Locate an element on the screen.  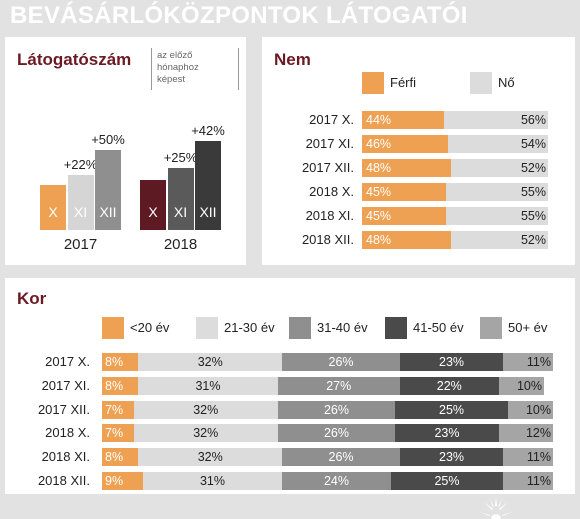
gender-segment-no: 55% is located at coordinates (496, 216).